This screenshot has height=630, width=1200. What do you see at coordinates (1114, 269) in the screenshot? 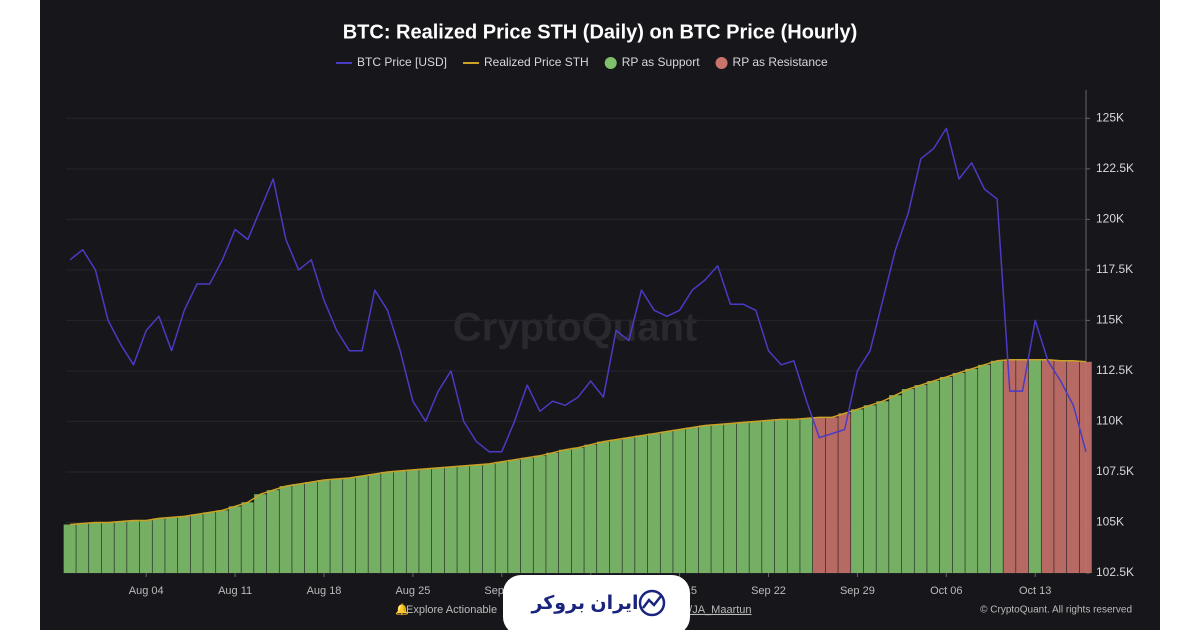
I see `y-tick-label: 117.5K` at bounding box center [1114, 269].